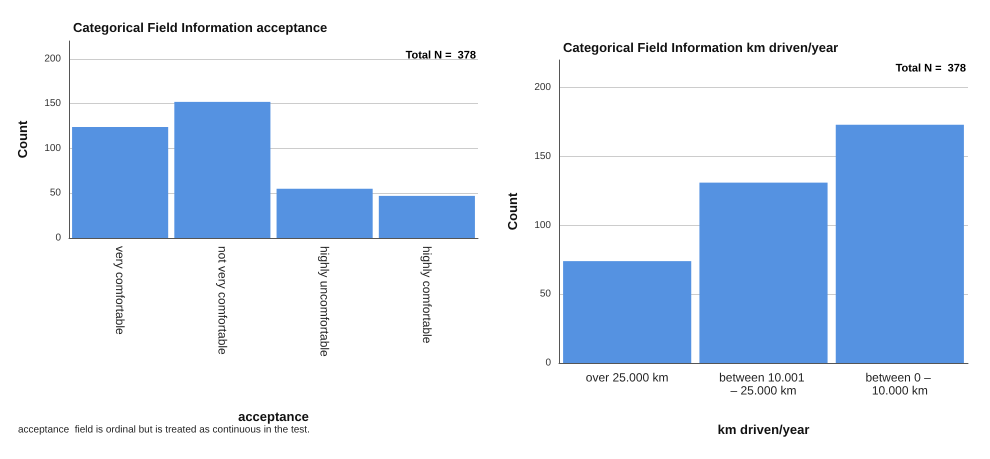 This screenshot has width=990, height=459. I want to click on x-axis-title: km driven/year, so click(764, 429).